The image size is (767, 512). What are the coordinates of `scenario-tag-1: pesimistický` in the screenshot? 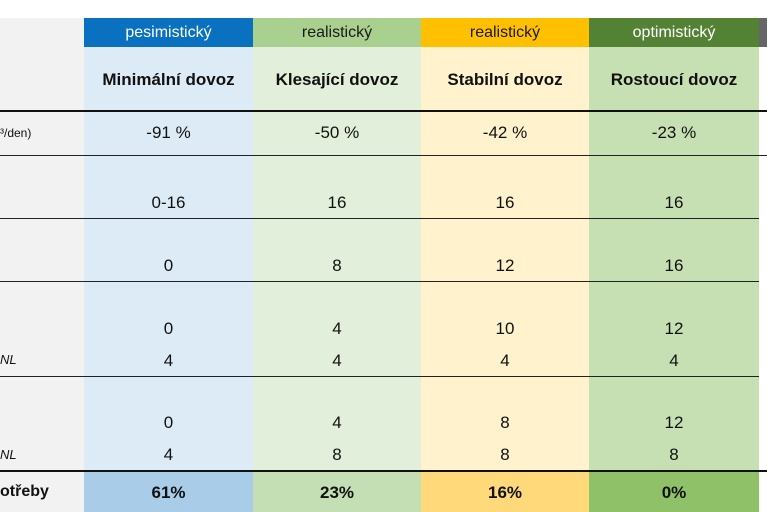 It's located at (168, 32).